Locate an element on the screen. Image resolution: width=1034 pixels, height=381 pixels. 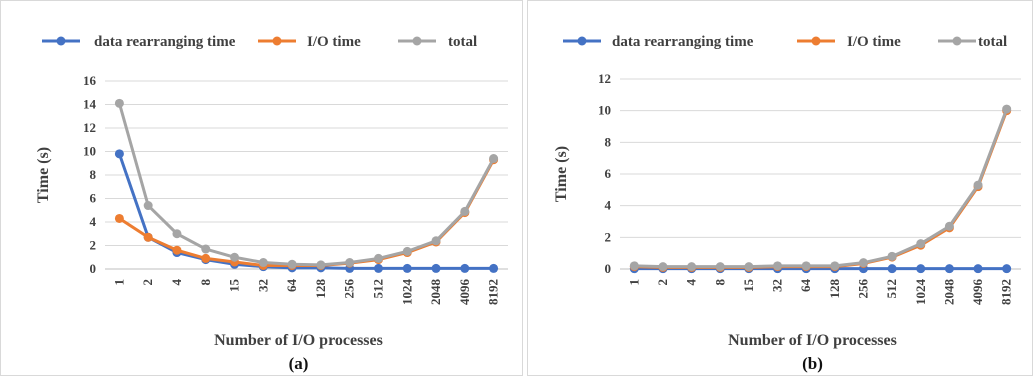
series-line is located at coordinates (305, 211).